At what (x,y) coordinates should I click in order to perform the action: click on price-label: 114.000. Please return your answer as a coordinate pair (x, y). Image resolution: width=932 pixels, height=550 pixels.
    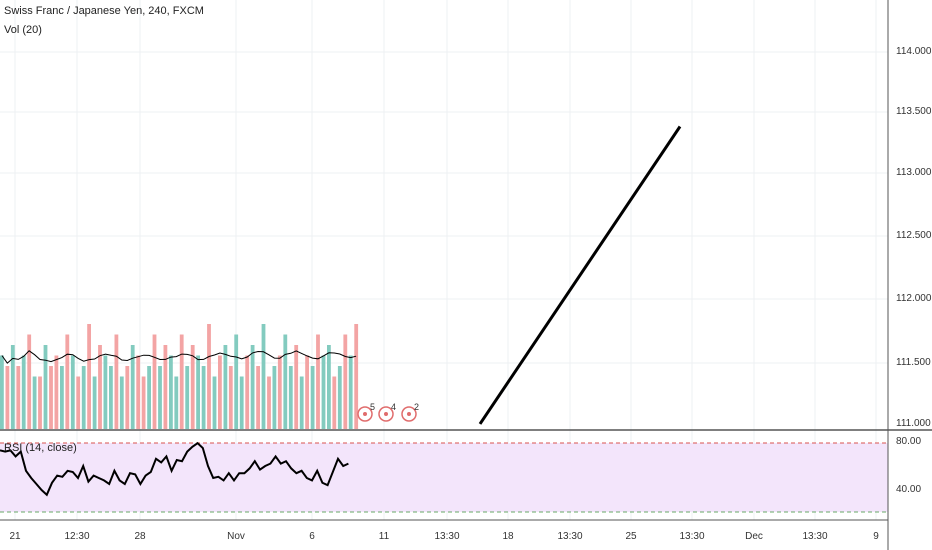
    Looking at the image, I should click on (914, 51).